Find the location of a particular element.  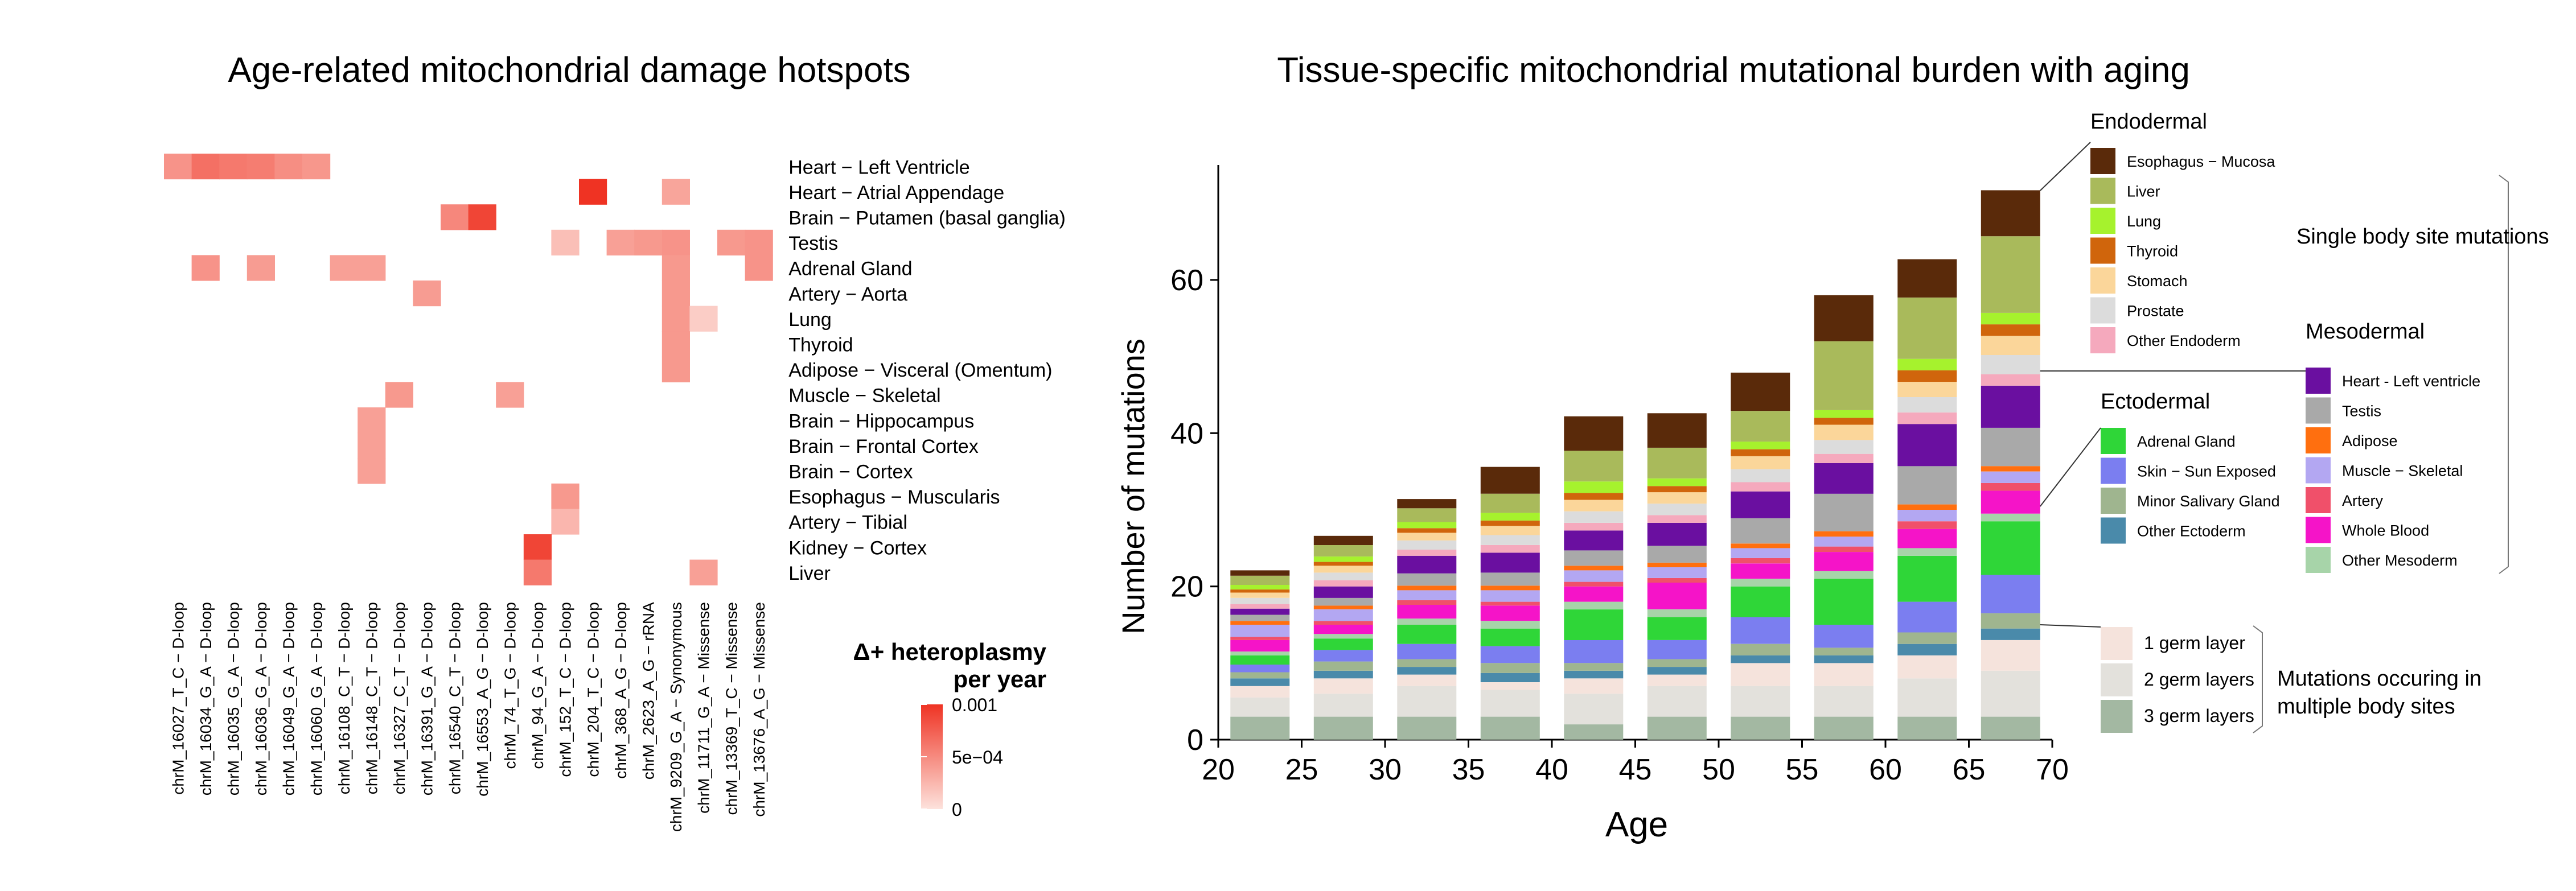

y-tick-label: 0 is located at coordinates (1195, 740).